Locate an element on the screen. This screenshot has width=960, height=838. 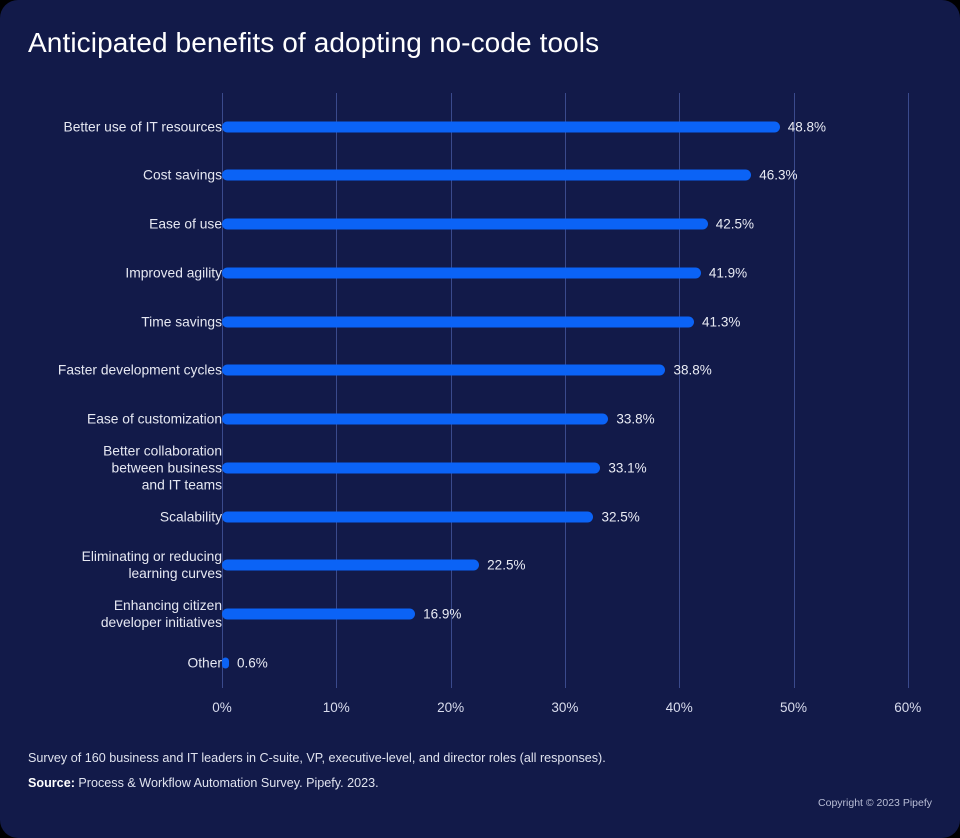
category-label: Time savings is located at coordinates (181, 321).